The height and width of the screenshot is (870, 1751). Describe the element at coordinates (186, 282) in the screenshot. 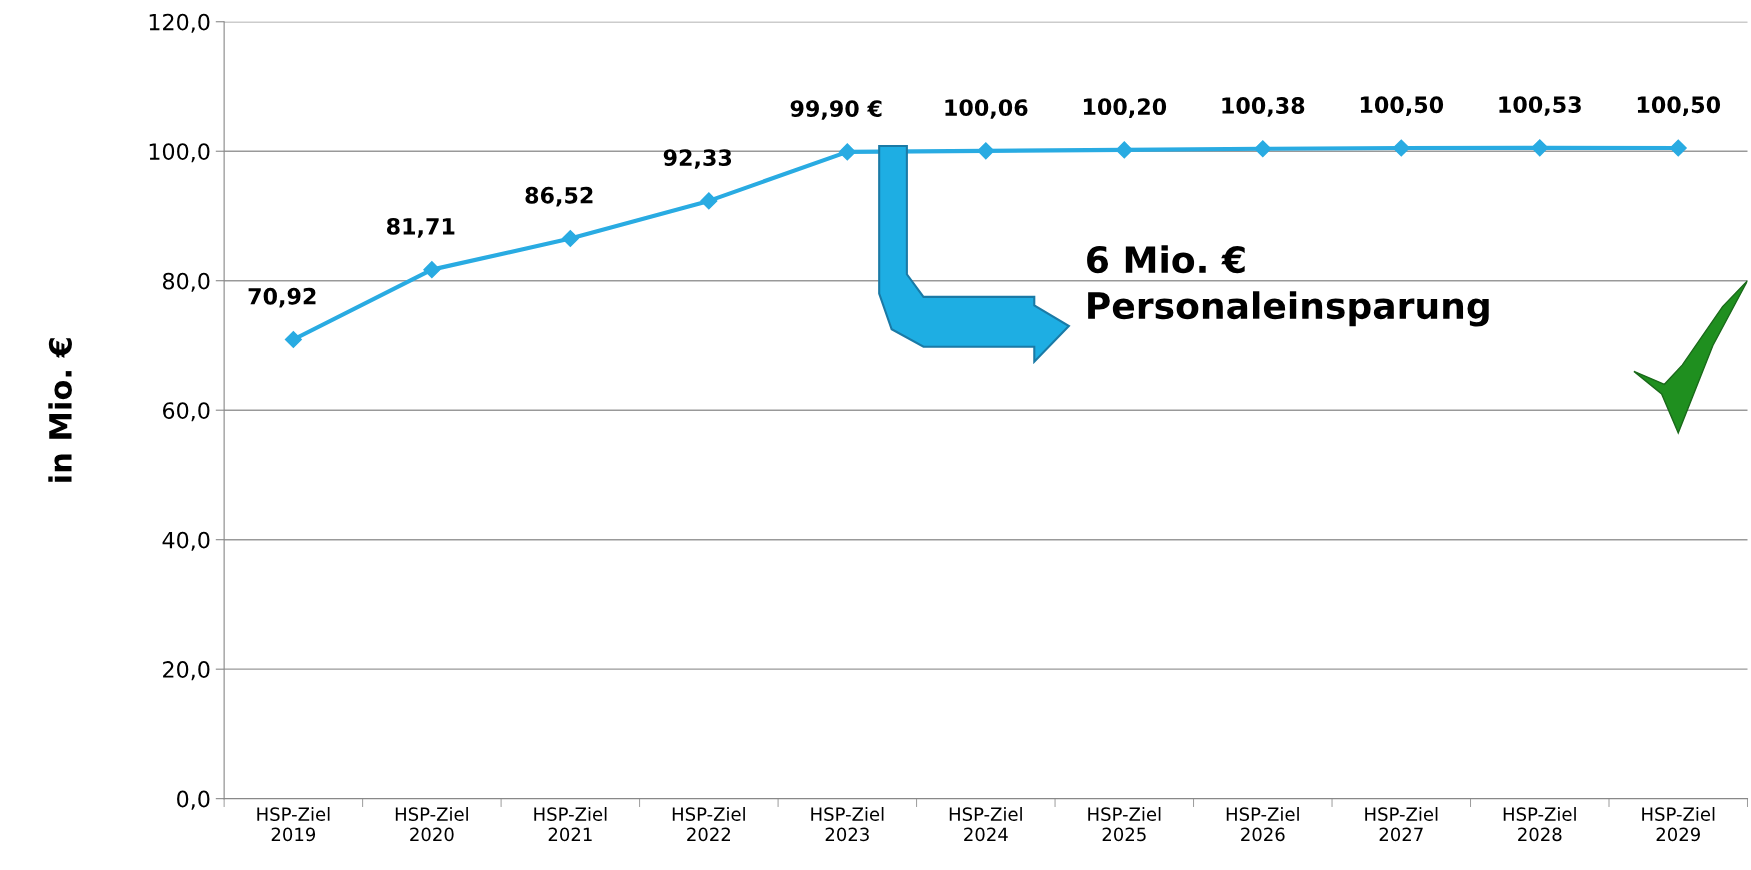

I see `y-tick-label: 80,0` at that location.